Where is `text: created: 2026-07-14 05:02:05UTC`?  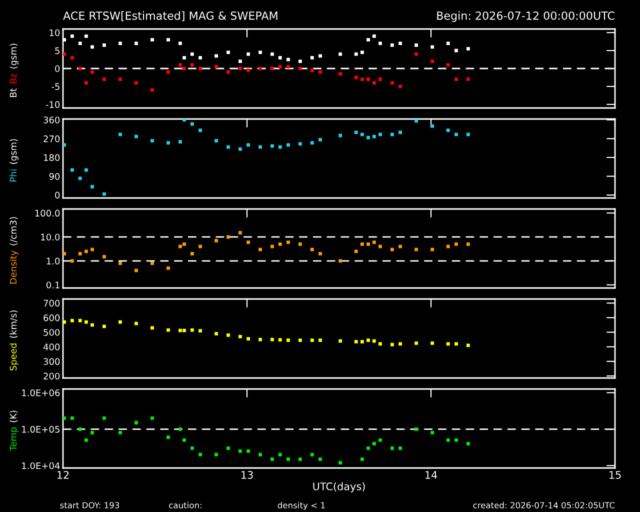 text: created: 2026-07-14 05:02:05UTC is located at coordinates (544, 505).